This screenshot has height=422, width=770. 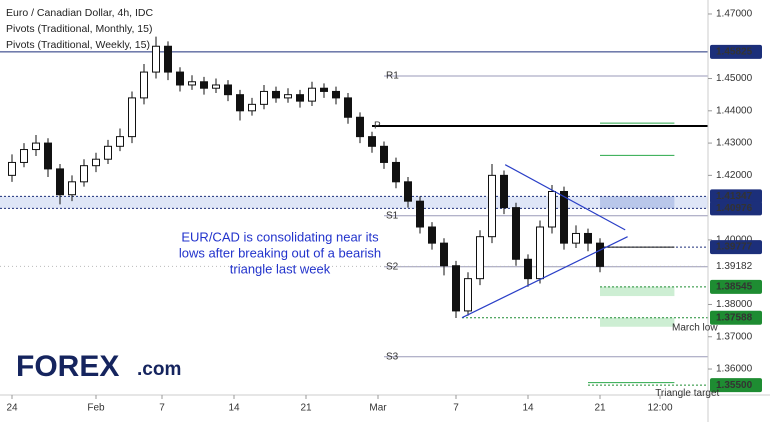 What do you see at coordinates (734, 175) in the screenshot?
I see `y-tick-label: 1.42000` at bounding box center [734, 175].